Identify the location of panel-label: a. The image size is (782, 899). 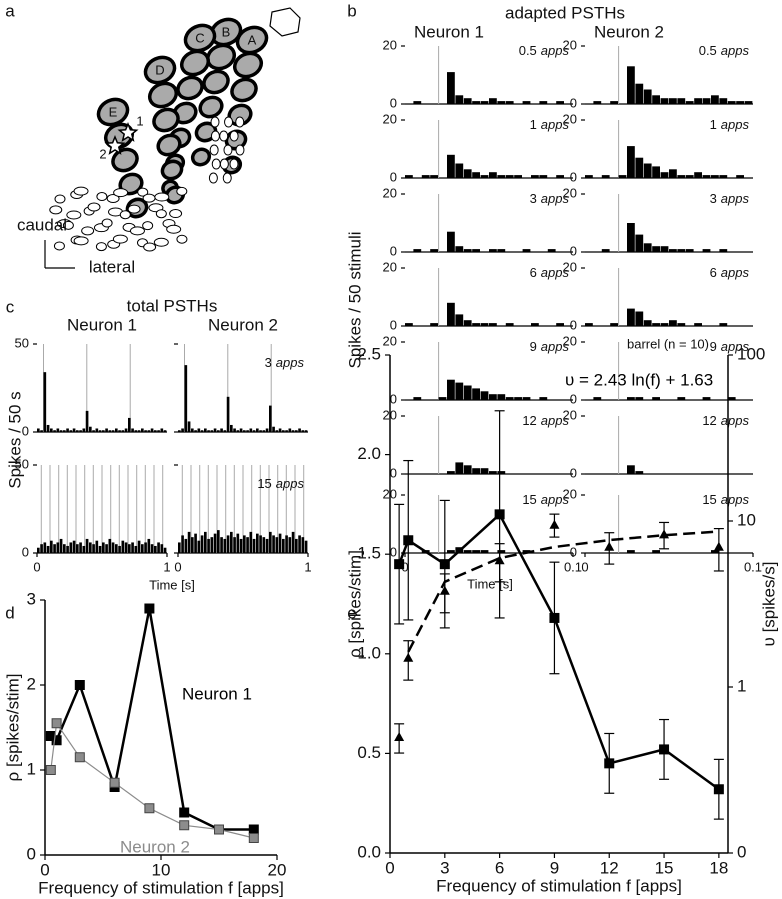
(10, 10).